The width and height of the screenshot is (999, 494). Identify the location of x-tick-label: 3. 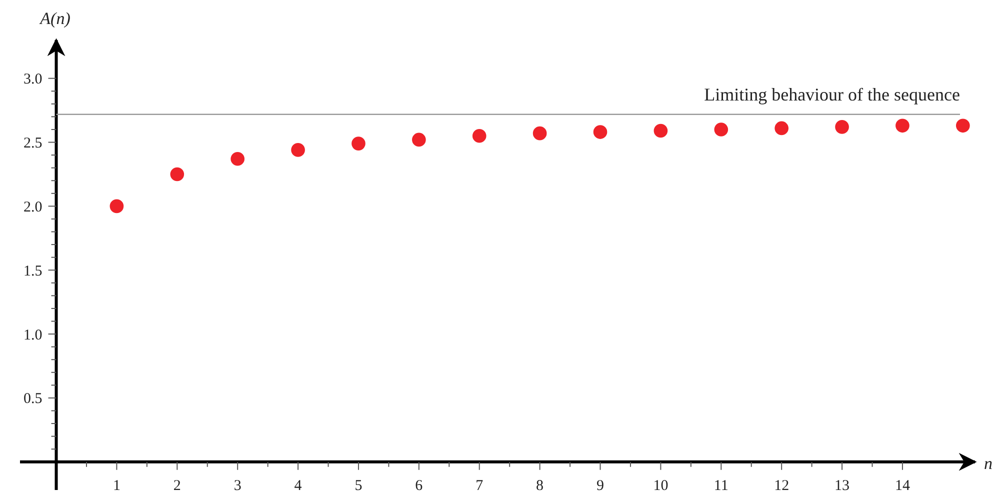
(238, 486).